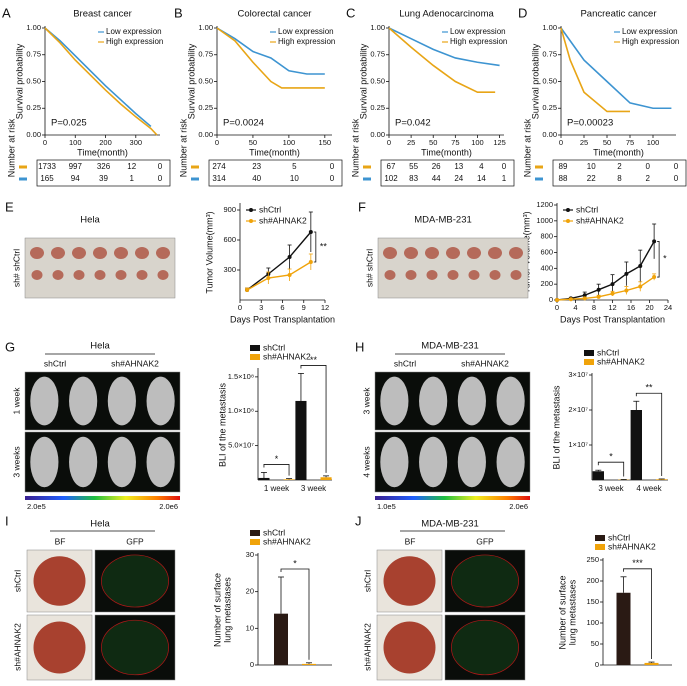 The height and width of the screenshot is (686, 687). I want to click on risk-count: 314, so click(219, 178).